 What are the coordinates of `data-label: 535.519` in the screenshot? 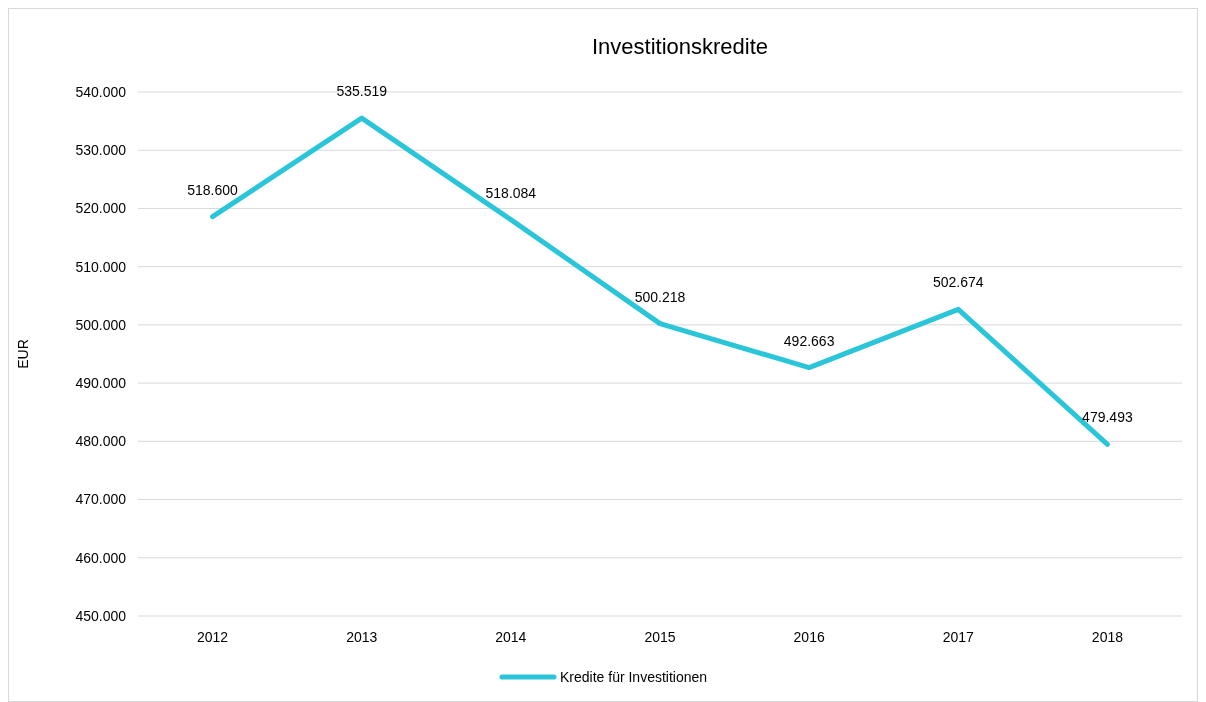 It's located at (362, 91).